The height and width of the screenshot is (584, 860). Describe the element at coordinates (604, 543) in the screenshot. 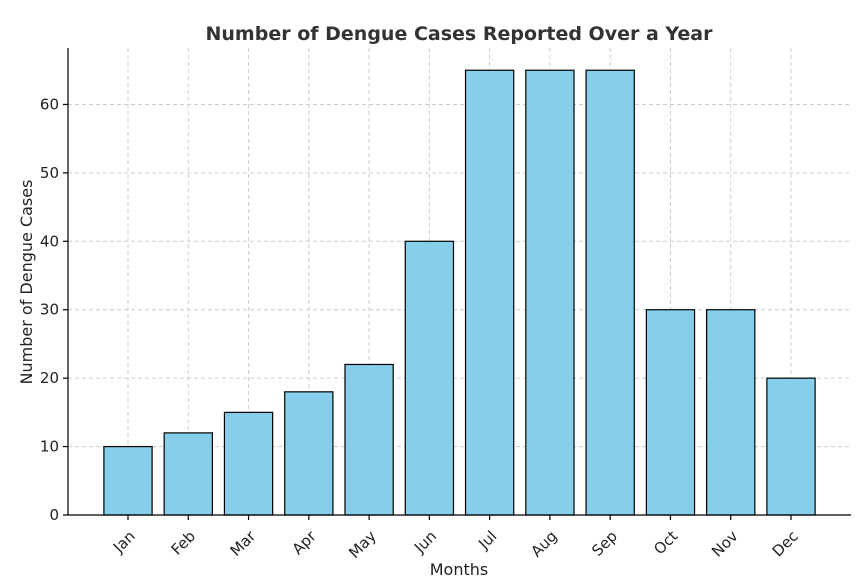

I see `x-tick-label: Sep` at that location.